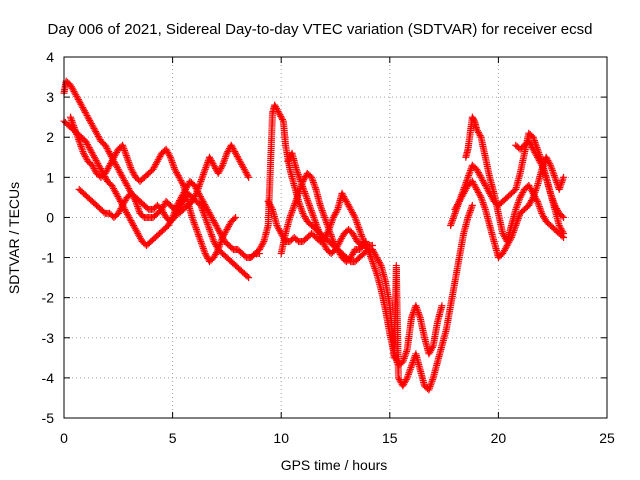 The image size is (640, 480). I want to click on y-tick-label: -5, so click(48, 418).